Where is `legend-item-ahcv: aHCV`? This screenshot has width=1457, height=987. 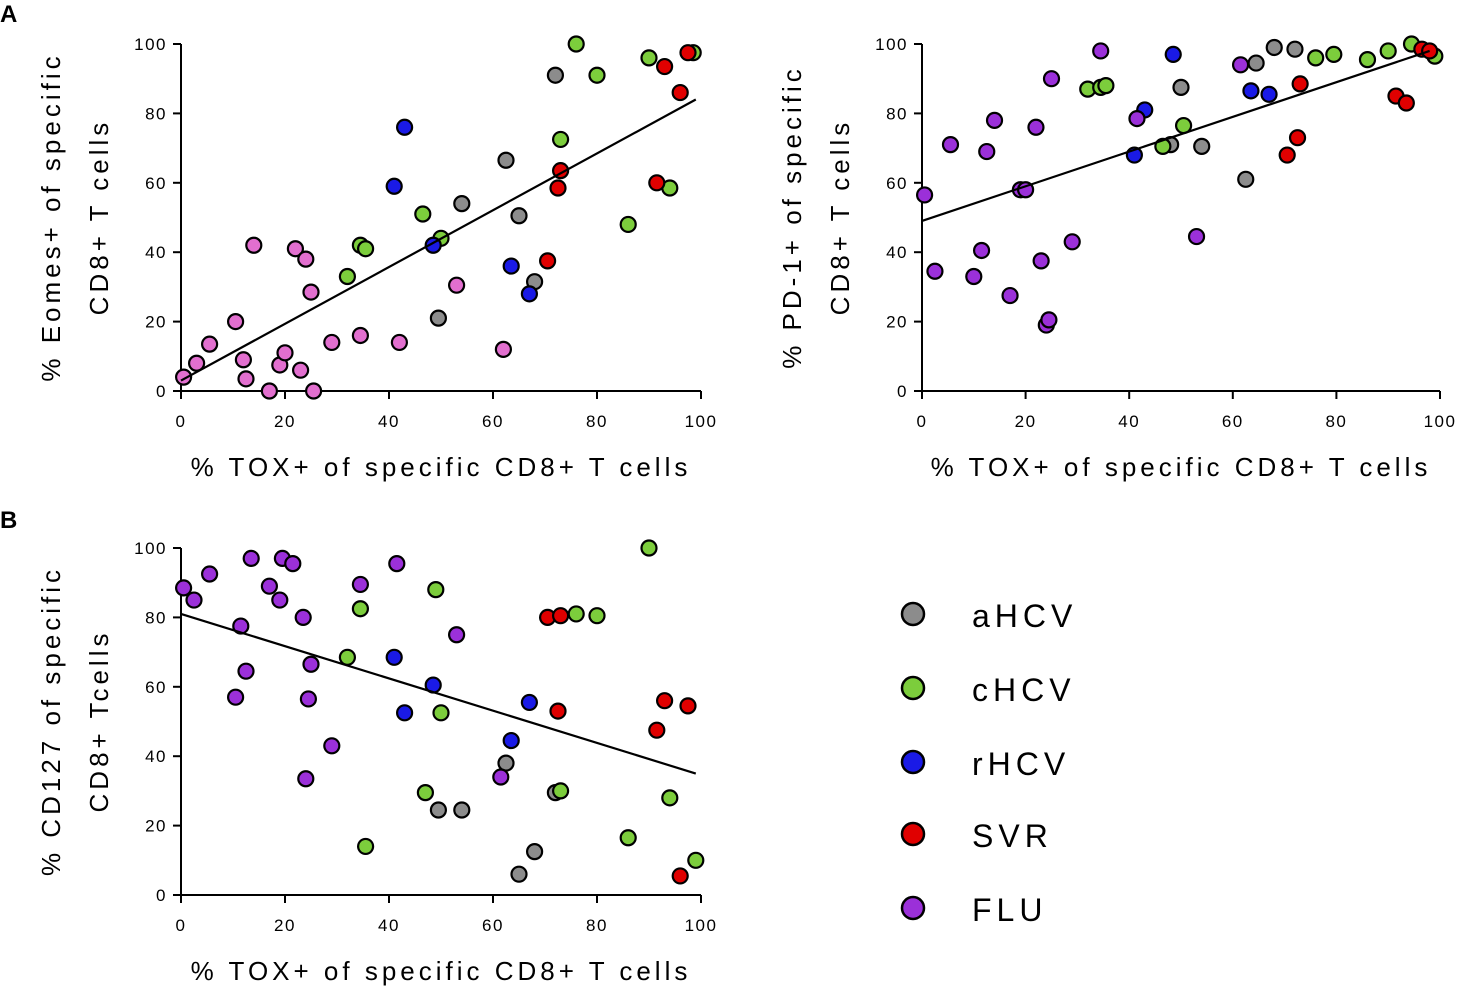 legend-item-ahcv: aHCV is located at coordinates (988, 616).